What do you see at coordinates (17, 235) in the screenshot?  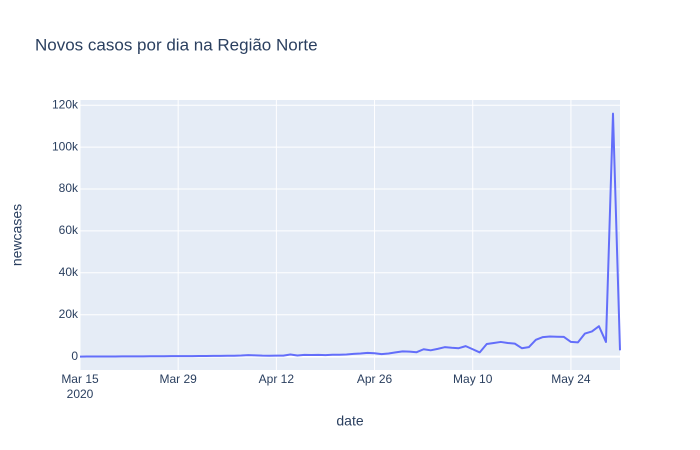 I see `y-axis-title: newcases` at bounding box center [17, 235].